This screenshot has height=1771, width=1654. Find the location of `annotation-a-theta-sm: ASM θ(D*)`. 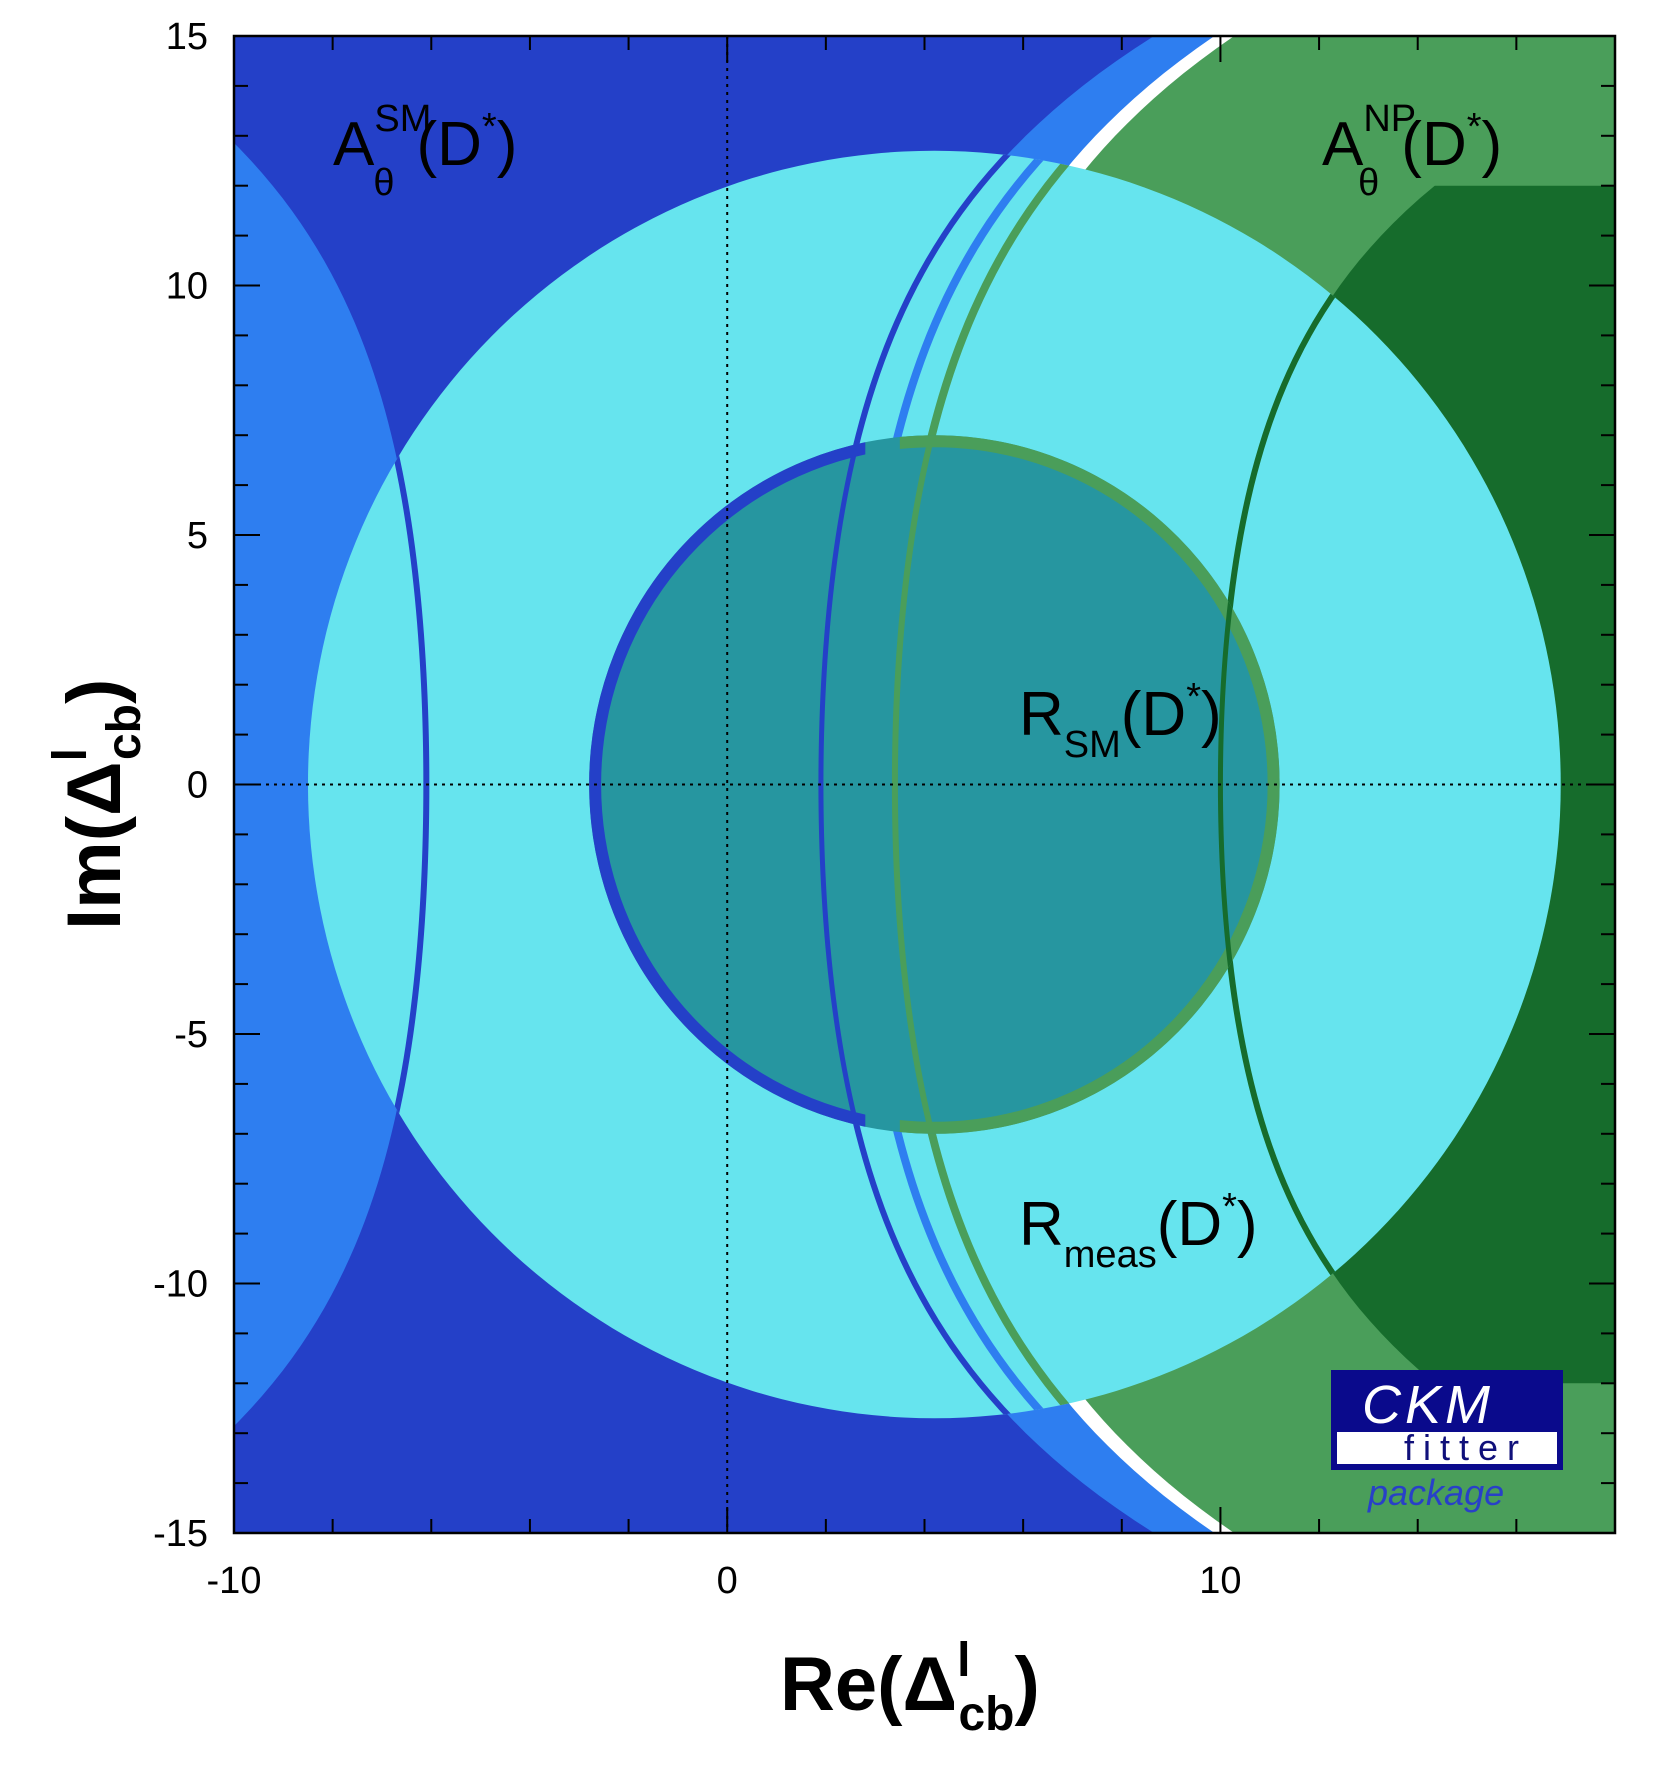

annotation-a-theta-sm: ASM θ(D*) is located at coordinates (425, 151).